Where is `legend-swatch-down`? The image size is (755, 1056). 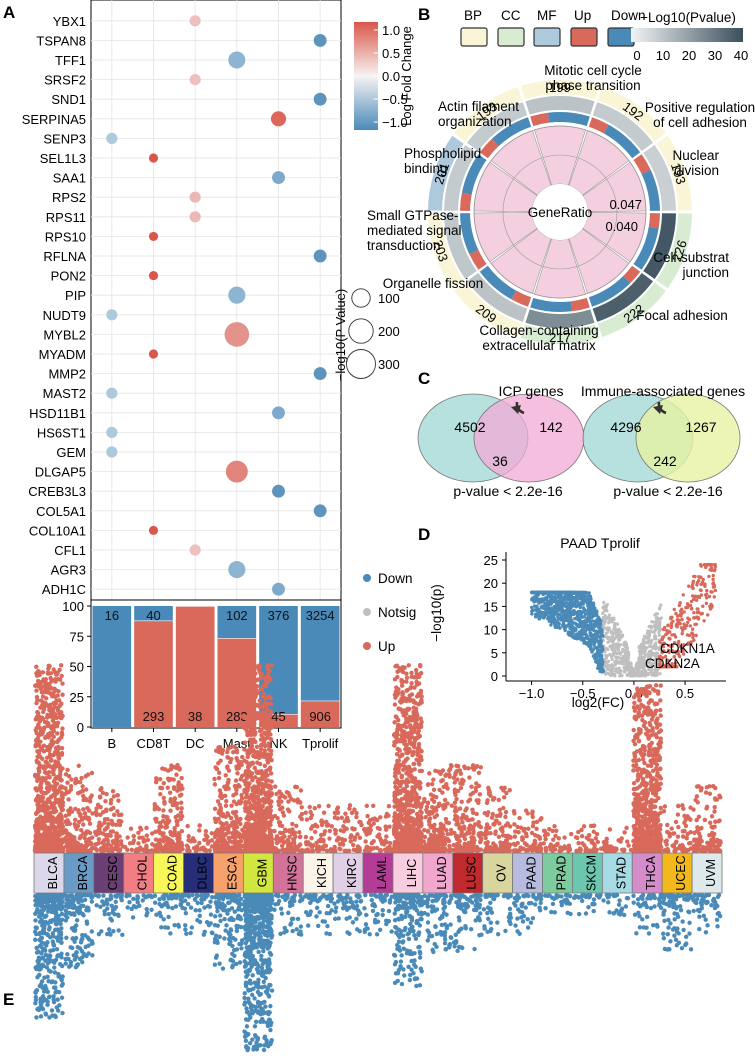
legend-swatch-down is located at coordinates (621, 37).